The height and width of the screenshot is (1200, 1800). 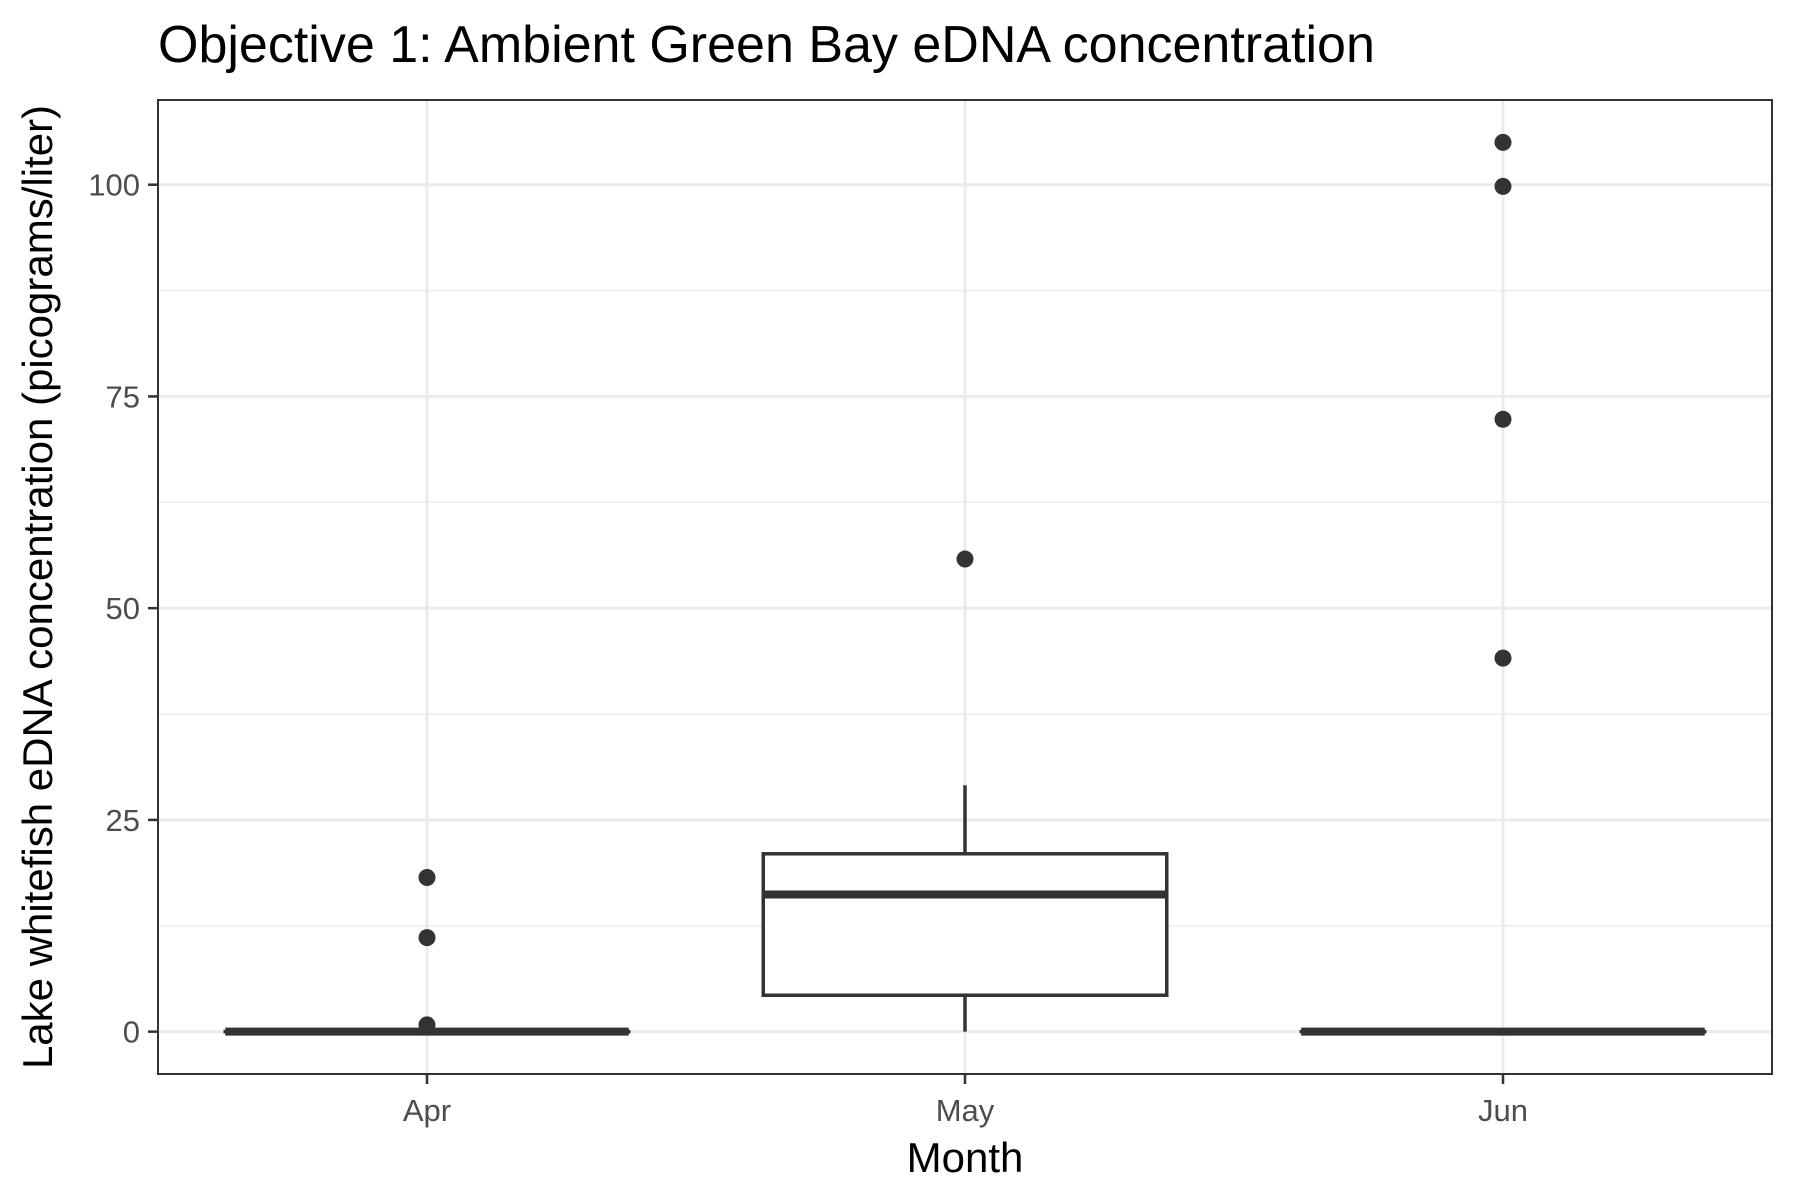 What do you see at coordinates (427, 1110) in the screenshot?
I see `x-tick-label: Apr` at bounding box center [427, 1110].